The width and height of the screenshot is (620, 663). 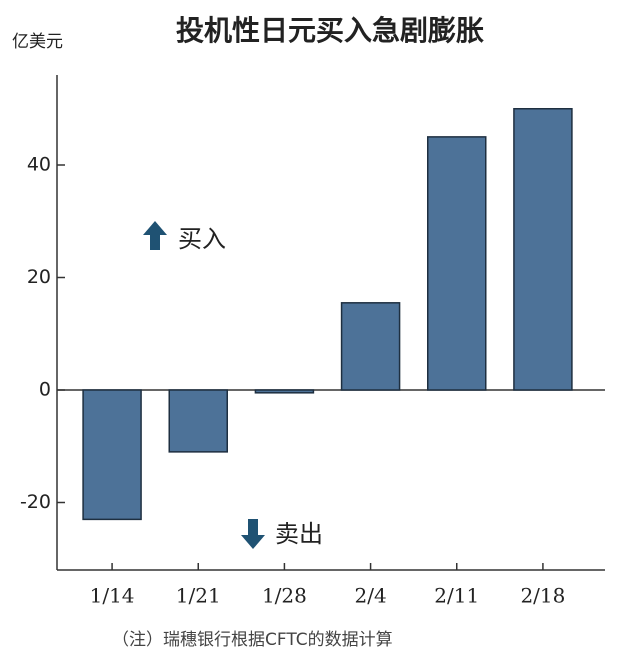 What do you see at coordinates (370, 596) in the screenshot?
I see `x-tick-label: 2/4` at bounding box center [370, 596].